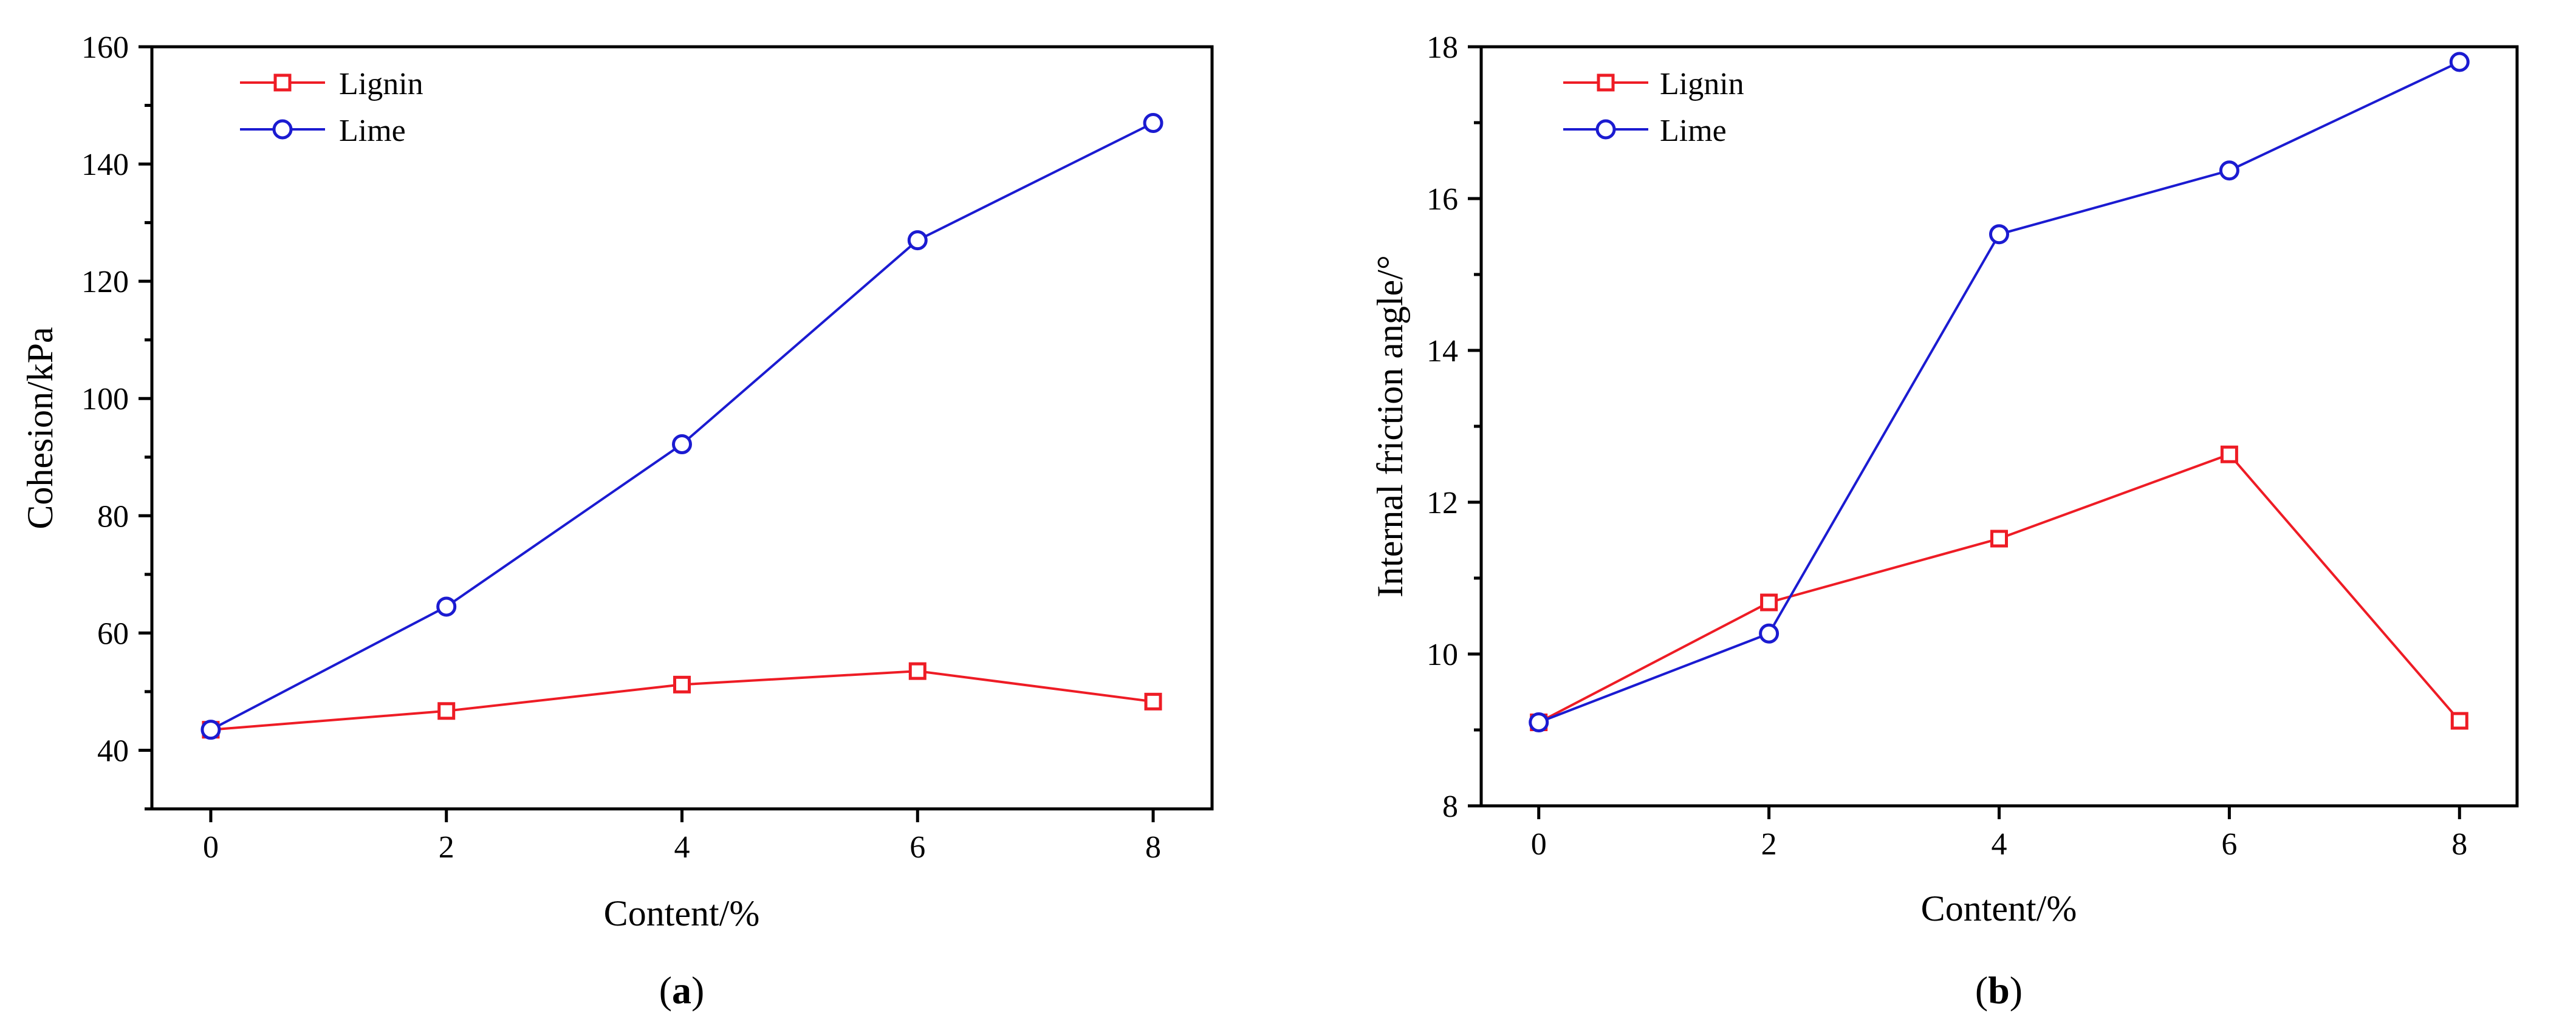 The width and height of the screenshot is (2576, 1036). What do you see at coordinates (1442, 427) in the screenshot?
I see `y-tick-labels-b: 8 10 12 14 16 18` at bounding box center [1442, 427].